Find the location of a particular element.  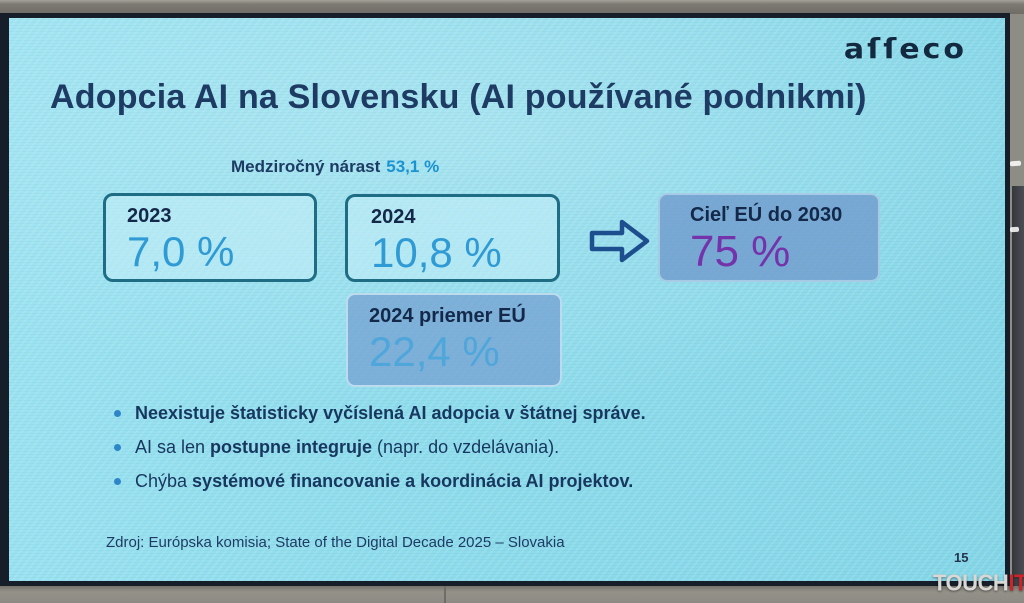

growth-line: Medziročný nárast 53,1 % is located at coordinates (335, 167).